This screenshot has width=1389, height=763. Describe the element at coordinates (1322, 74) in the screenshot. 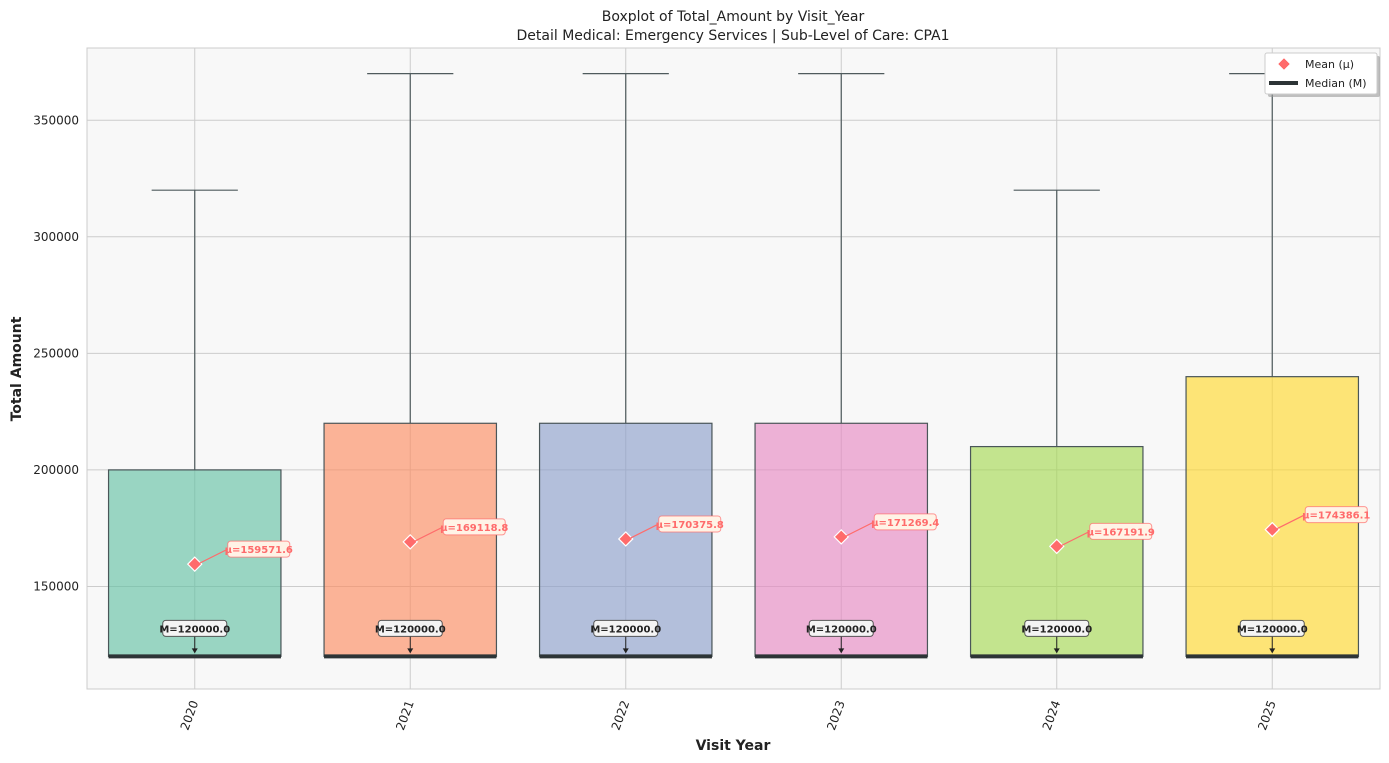

I see `legend: Mean (μ) Median (M)` at that location.